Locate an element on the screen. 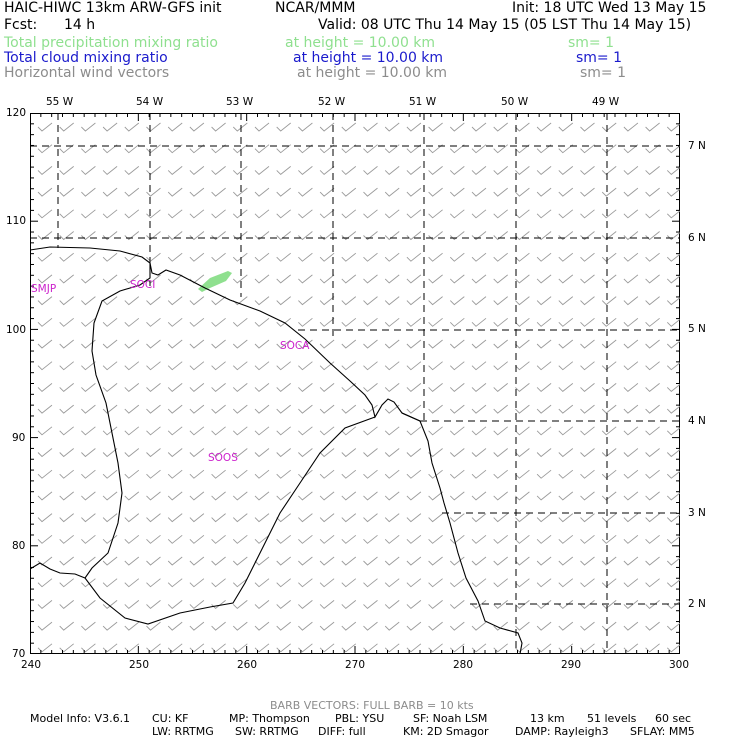 The image size is (740, 740). field-wind-sm: sm= 1 is located at coordinates (603, 73).